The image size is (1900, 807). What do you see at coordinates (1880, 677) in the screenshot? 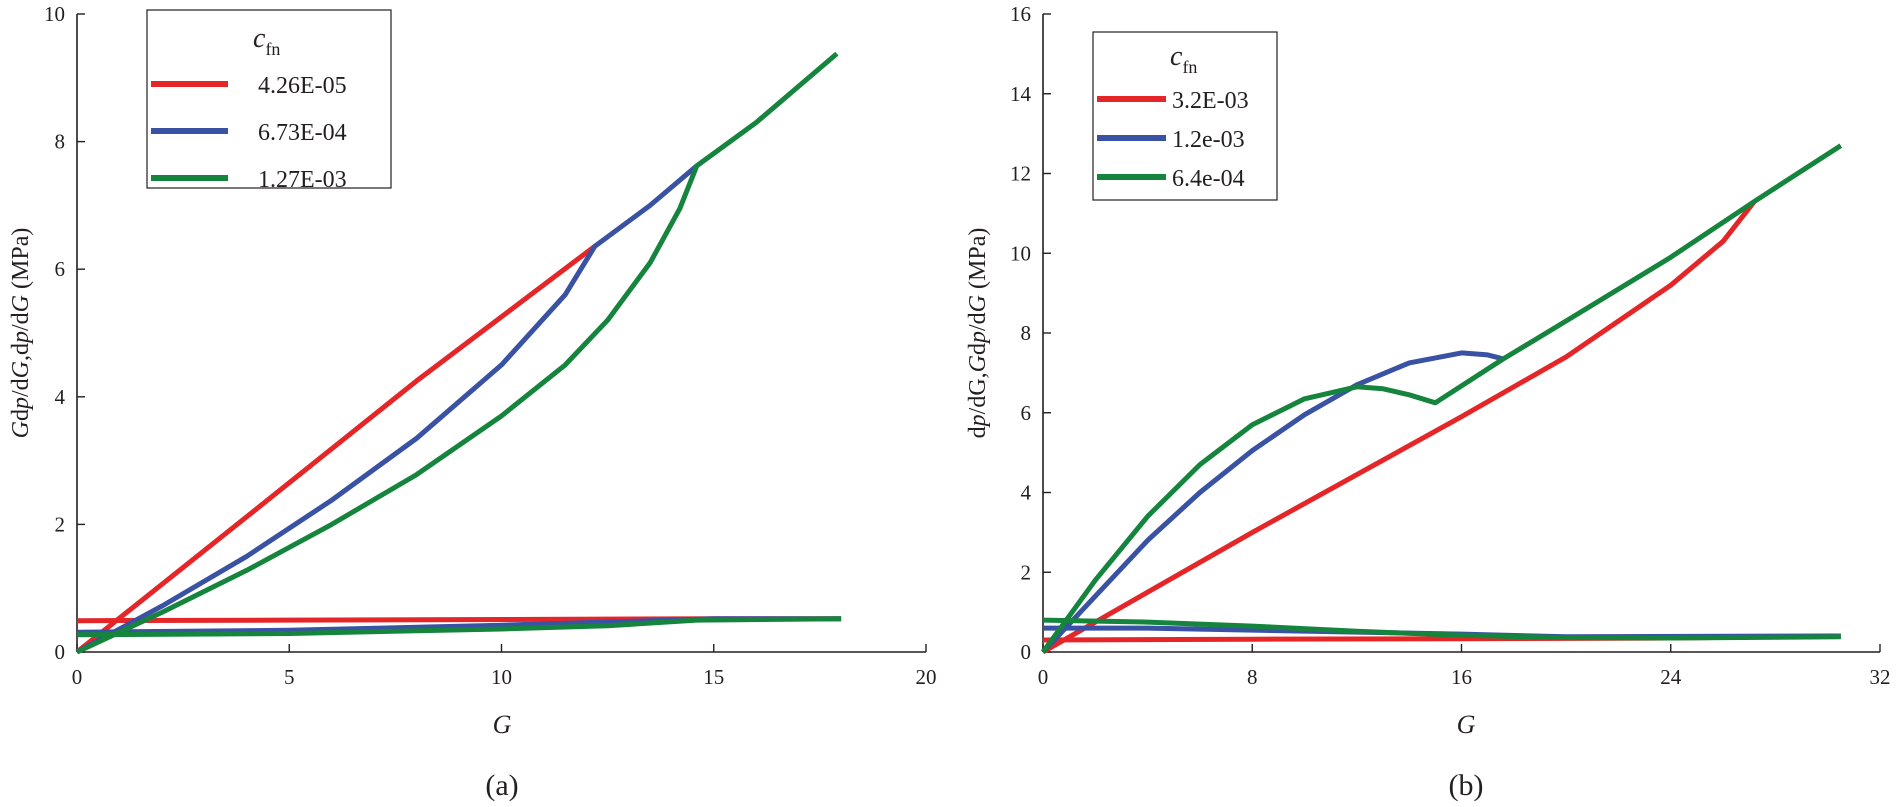
I see `x-tick-label: 32` at bounding box center [1880, 677].